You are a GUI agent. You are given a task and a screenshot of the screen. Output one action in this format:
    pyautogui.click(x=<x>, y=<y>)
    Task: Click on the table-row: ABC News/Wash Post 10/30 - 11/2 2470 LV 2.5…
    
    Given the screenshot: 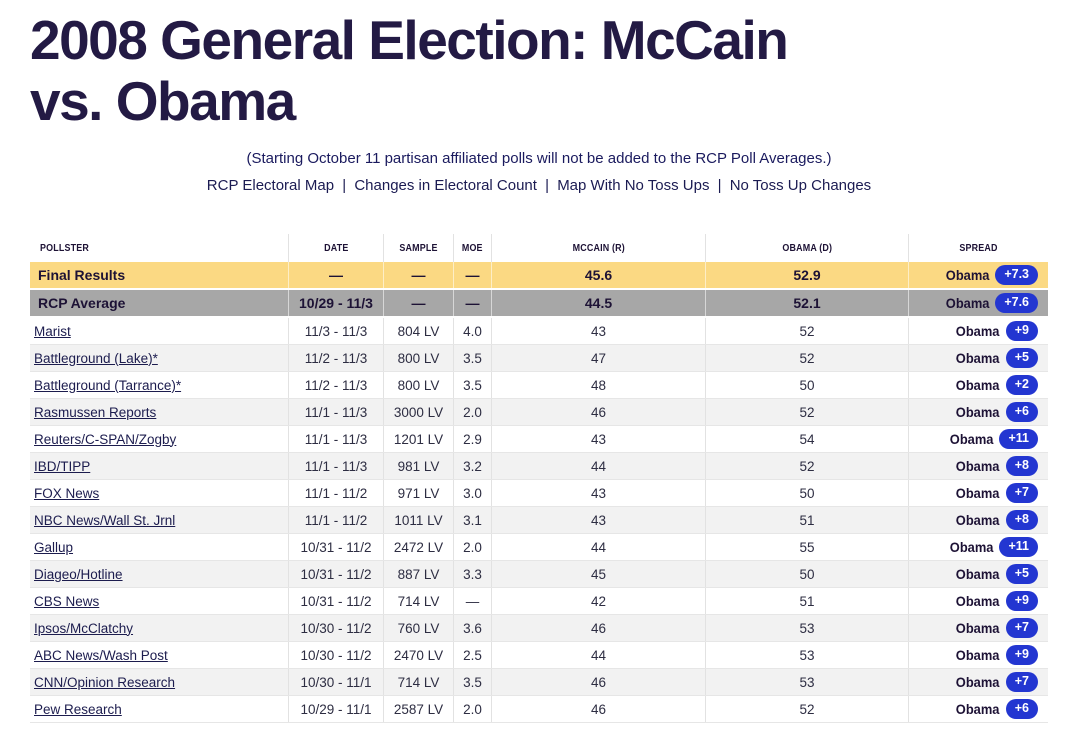 What is the action you would take?
    pyautogui.click(x=539, y=655)
    